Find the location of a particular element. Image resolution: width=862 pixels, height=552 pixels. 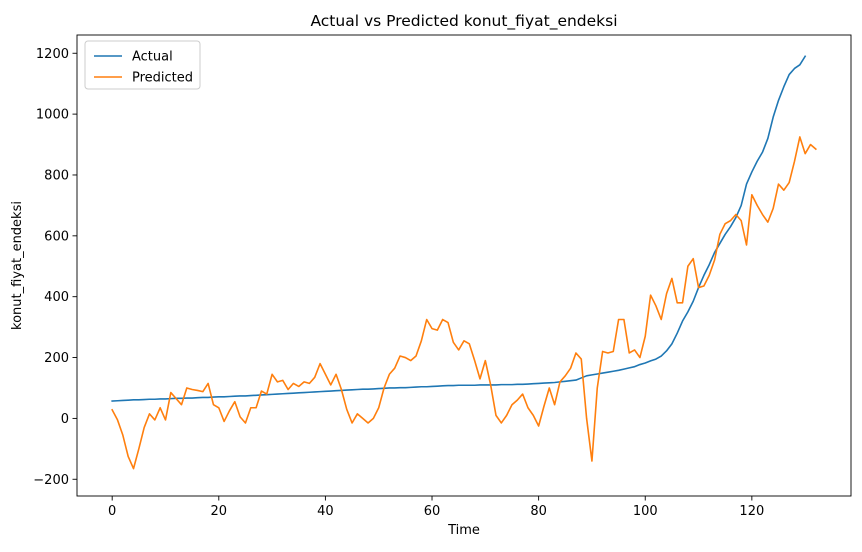

y-tick-label: 600 is located at coordinates (56, 236).